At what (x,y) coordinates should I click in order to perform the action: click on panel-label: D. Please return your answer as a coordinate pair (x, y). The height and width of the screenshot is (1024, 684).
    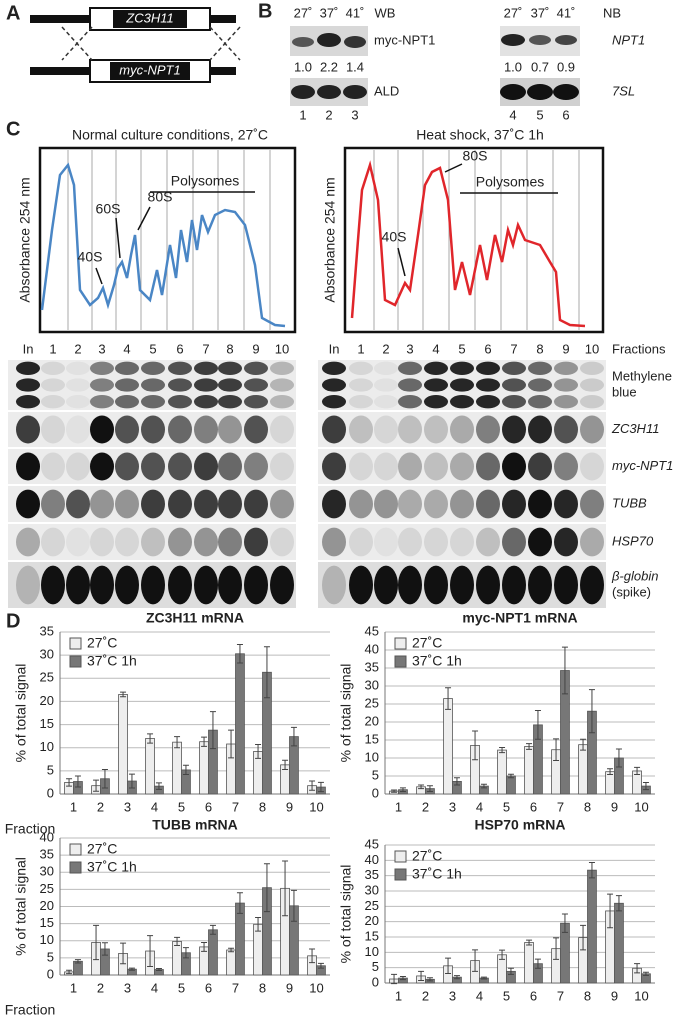
    Looking at the image, I should click on (13, 621).